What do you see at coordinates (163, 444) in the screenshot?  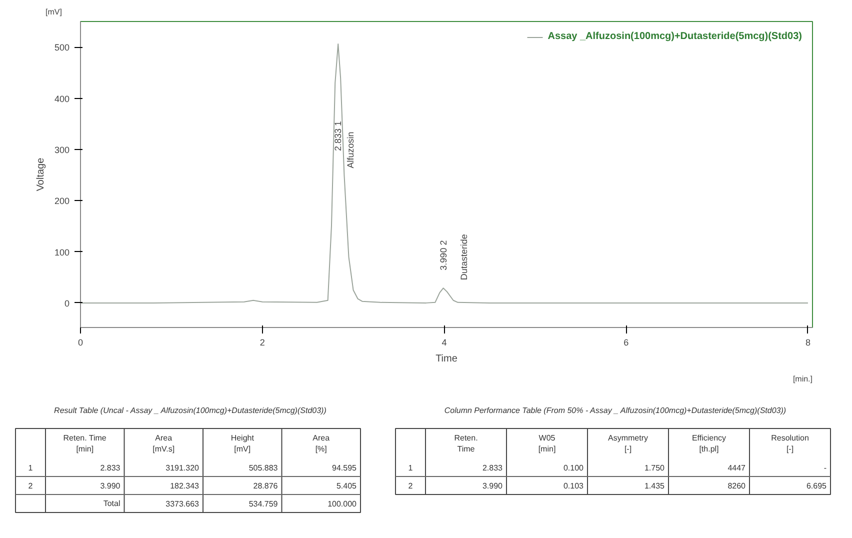 I see `category-label: Area [mV.s]` at bounding box center [163, 444].